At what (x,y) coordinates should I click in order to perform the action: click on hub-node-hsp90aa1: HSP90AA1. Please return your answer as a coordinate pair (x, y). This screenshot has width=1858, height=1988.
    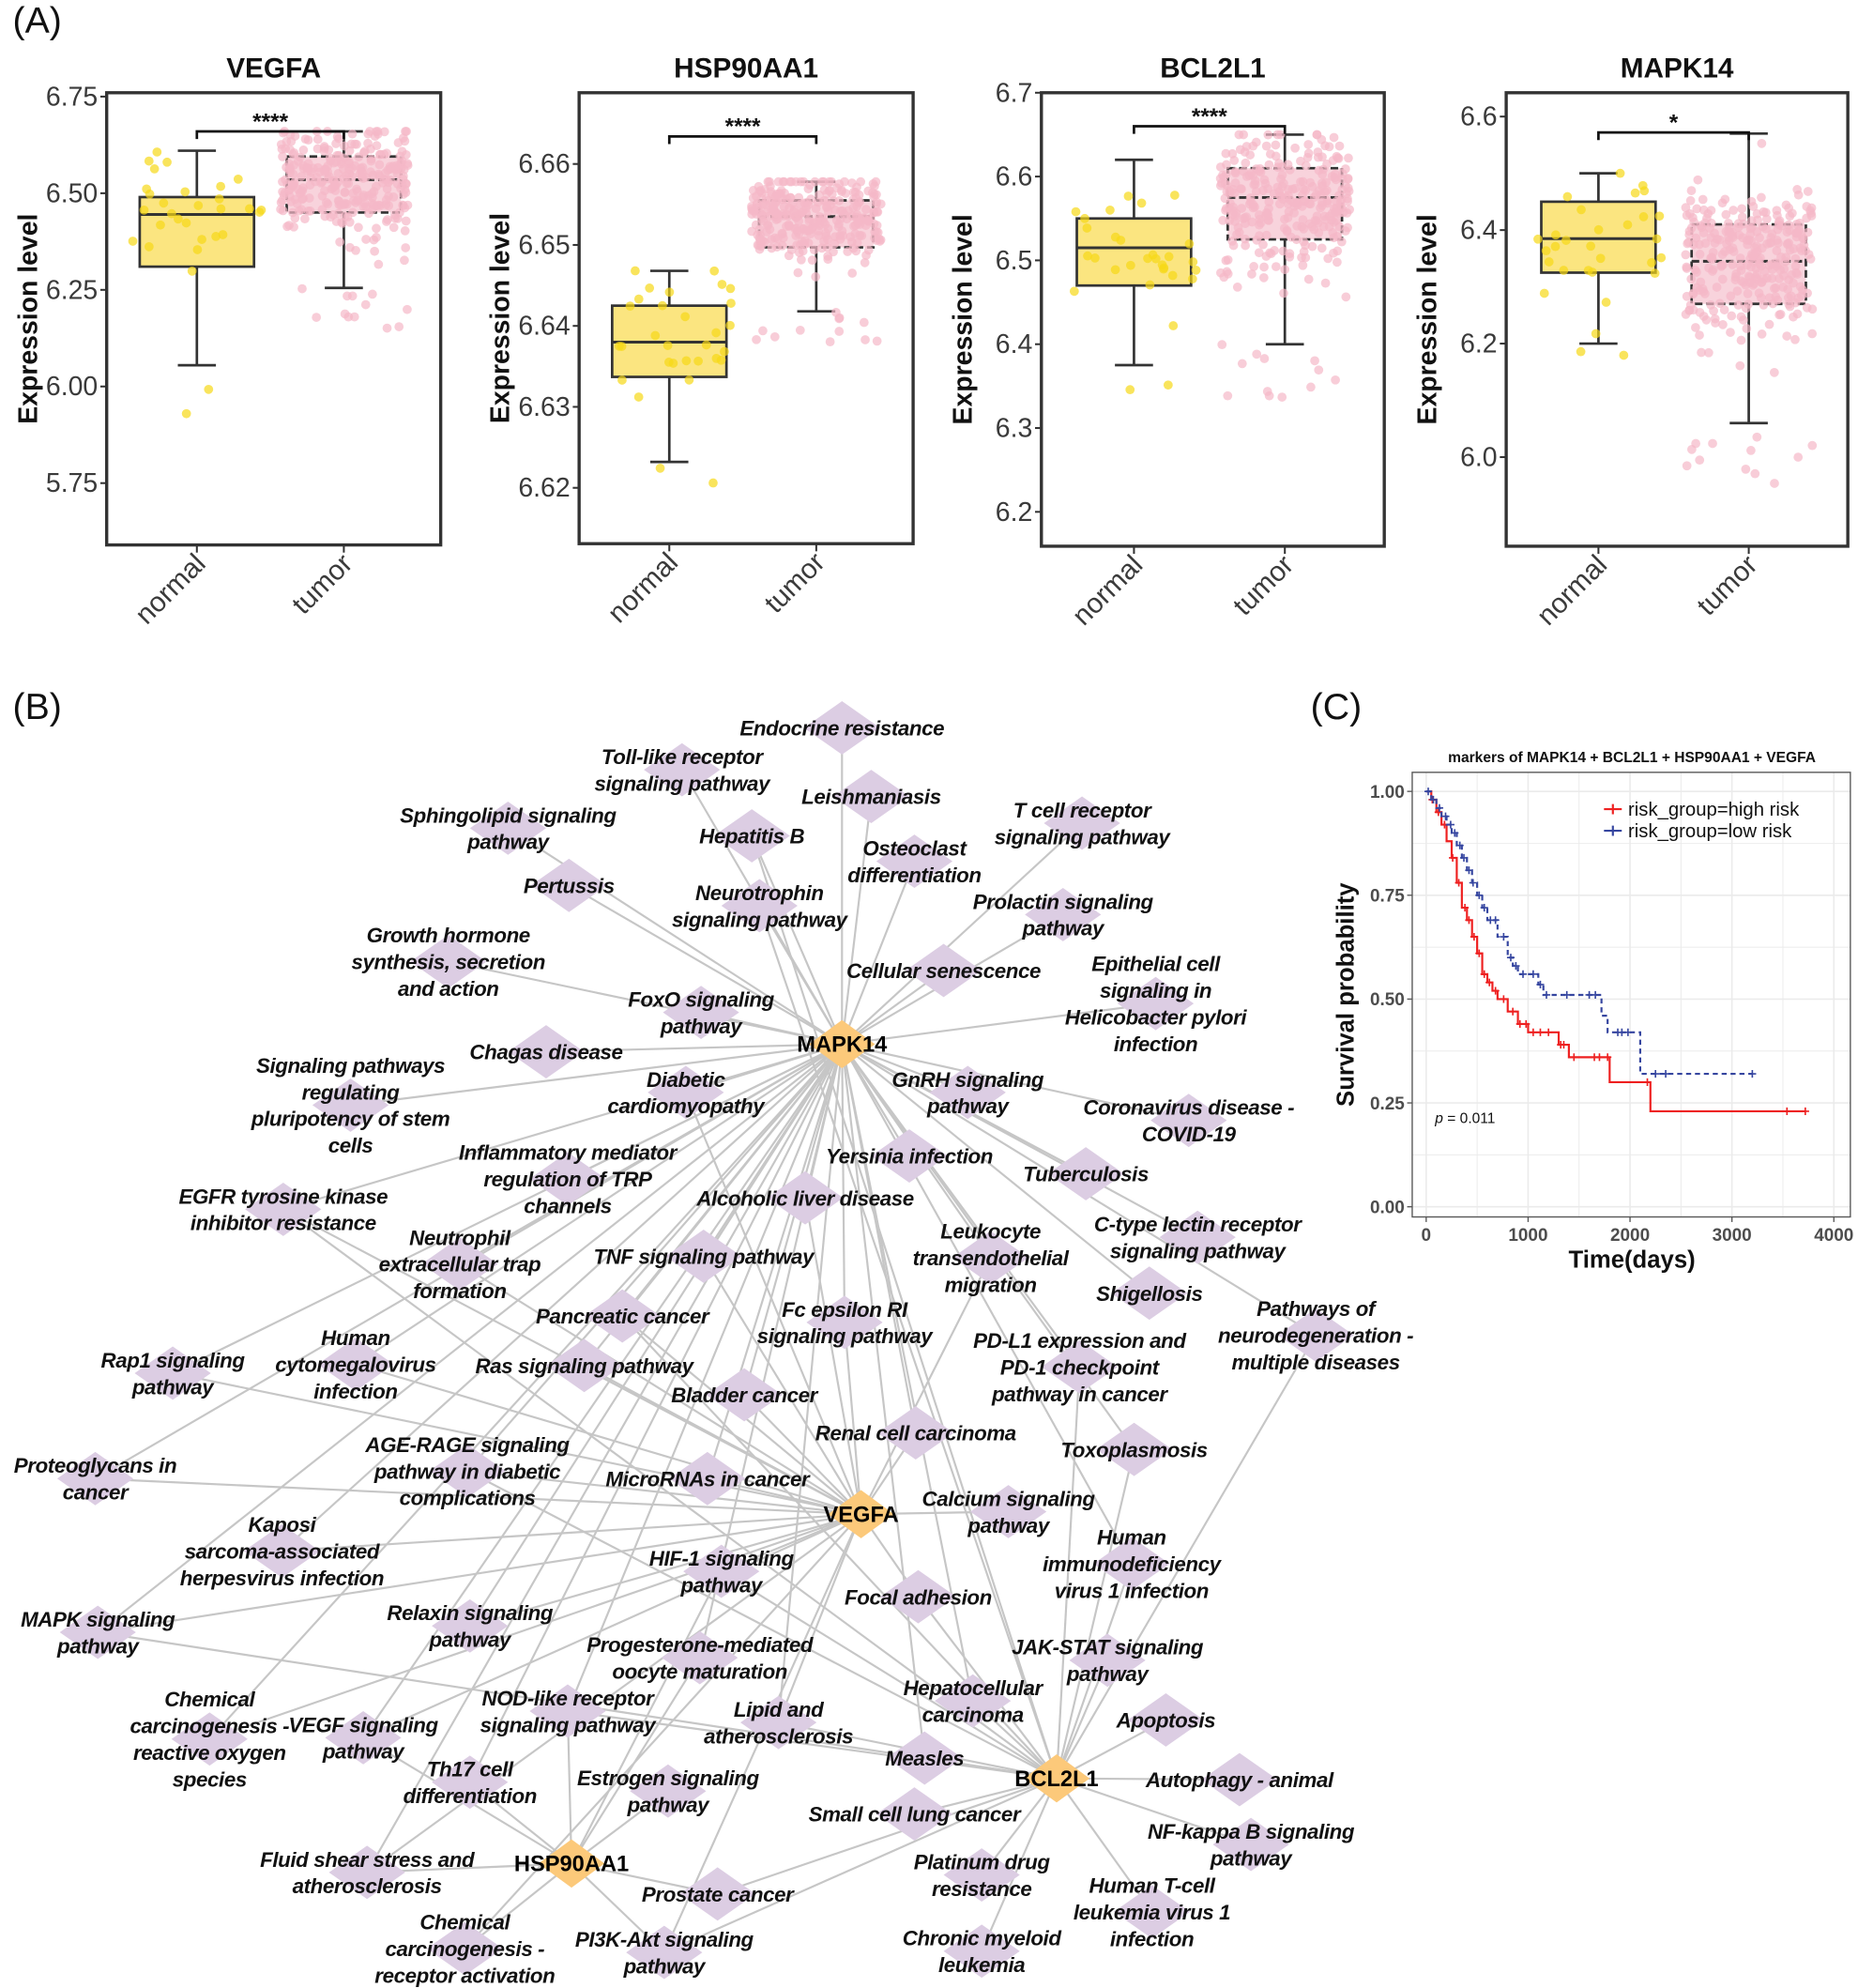
    Looking at the image, I should click on (571, 1864).